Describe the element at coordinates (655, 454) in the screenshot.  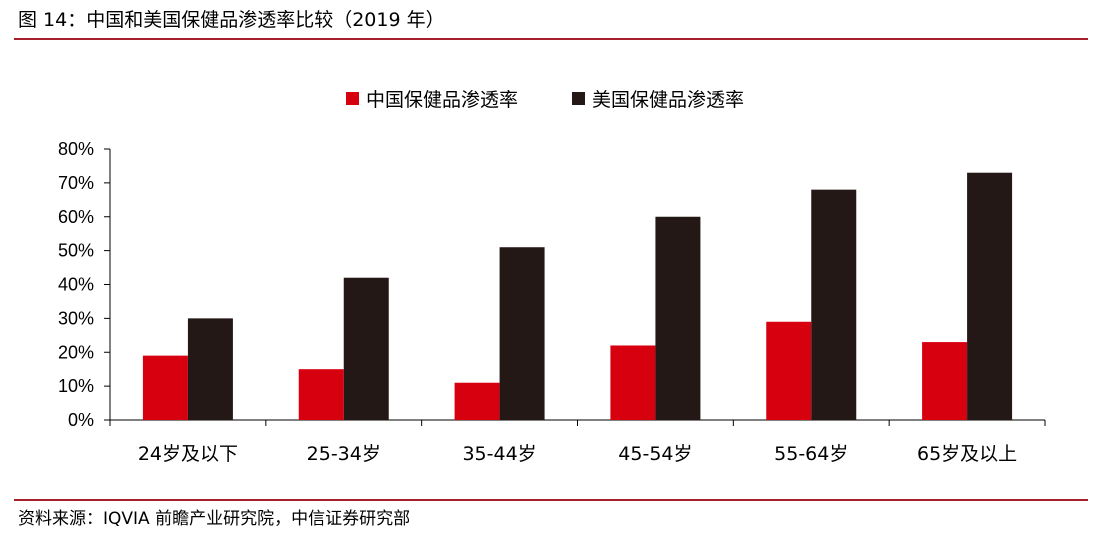
I see `x-tick-label: 45-54岁` at that location.